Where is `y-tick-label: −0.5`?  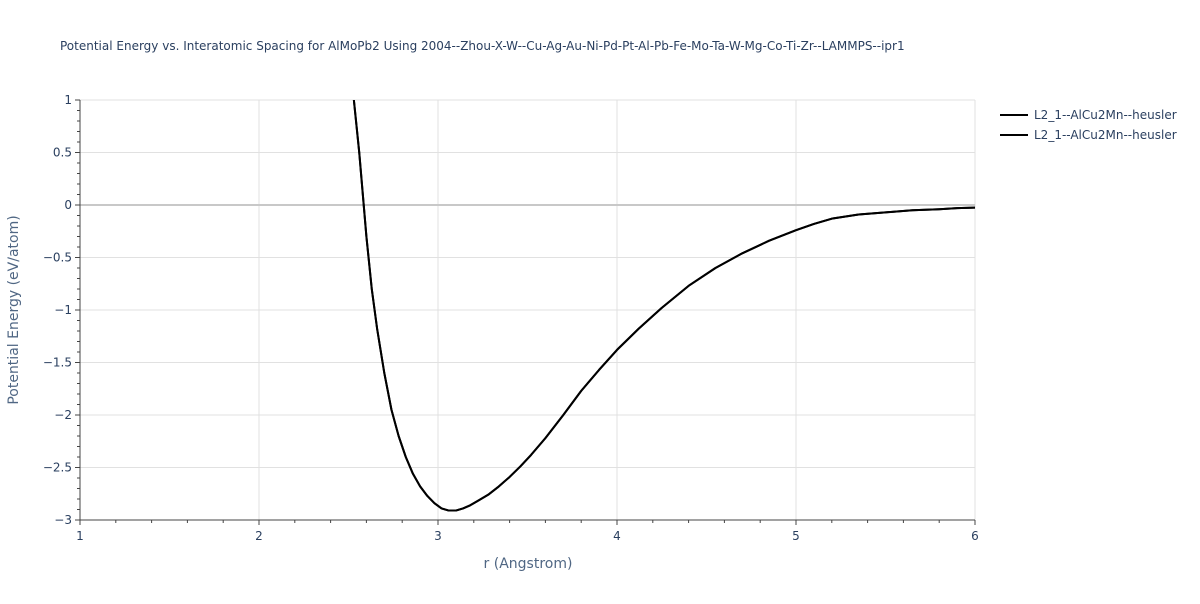 y-tick-label: −0.5 is located at coordinates (57, 258).